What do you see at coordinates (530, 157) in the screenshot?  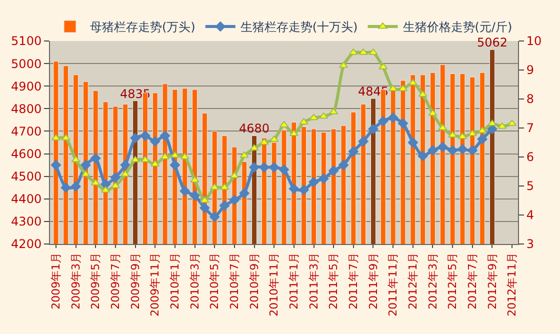 I see `y2-tick-label: 6` at bounding box center [530, 157].